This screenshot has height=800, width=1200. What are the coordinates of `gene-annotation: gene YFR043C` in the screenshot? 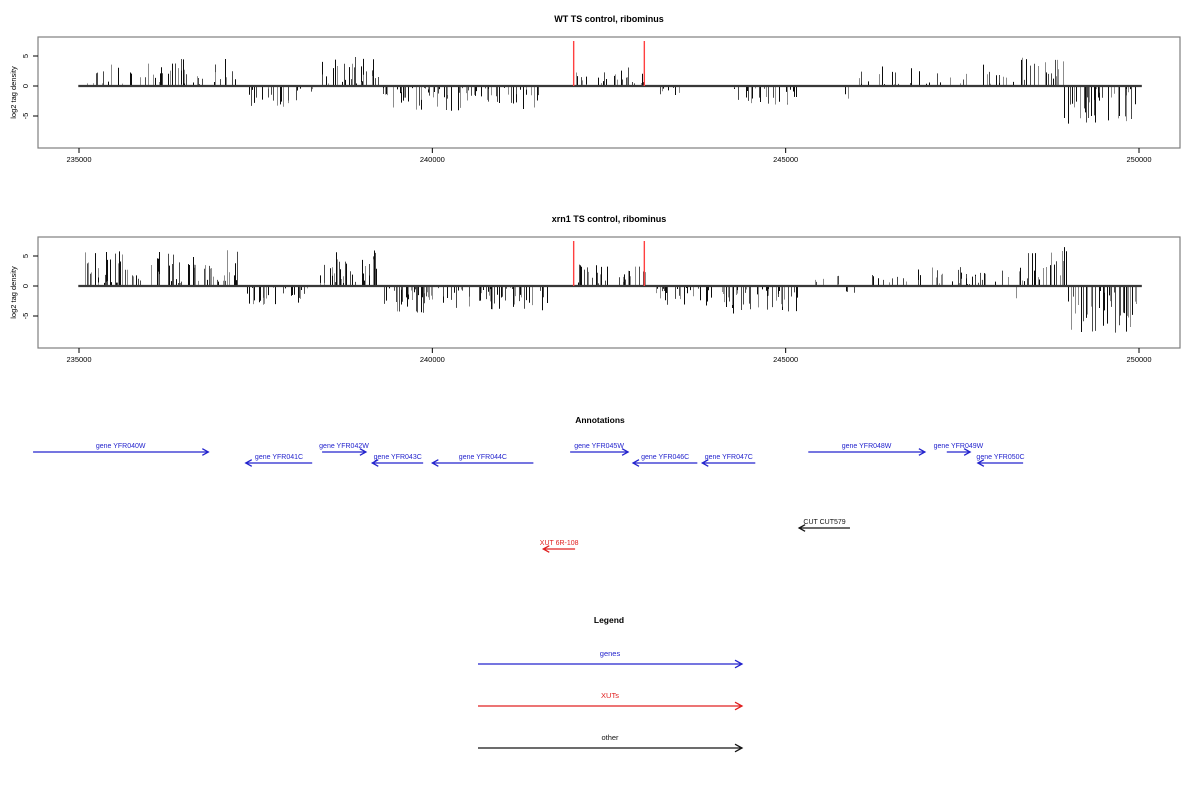 It's located at (397, 460).